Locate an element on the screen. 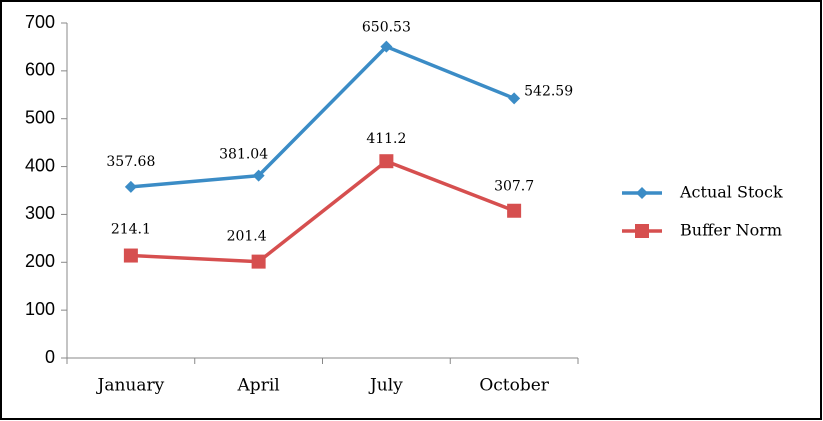  data-label: 307.7 is located at coordinates (514, 187).